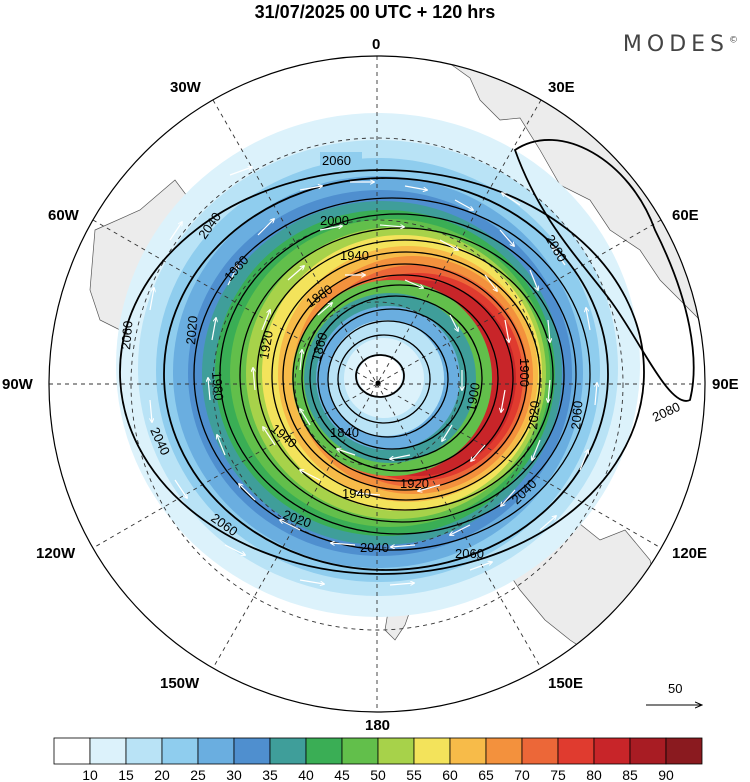 The width and height of the screenshot is (750, 782). What do you see at coordinates (376, 44) in the screenshot?
I see `lon-label-0: 0` at bounding box center [376, 44].